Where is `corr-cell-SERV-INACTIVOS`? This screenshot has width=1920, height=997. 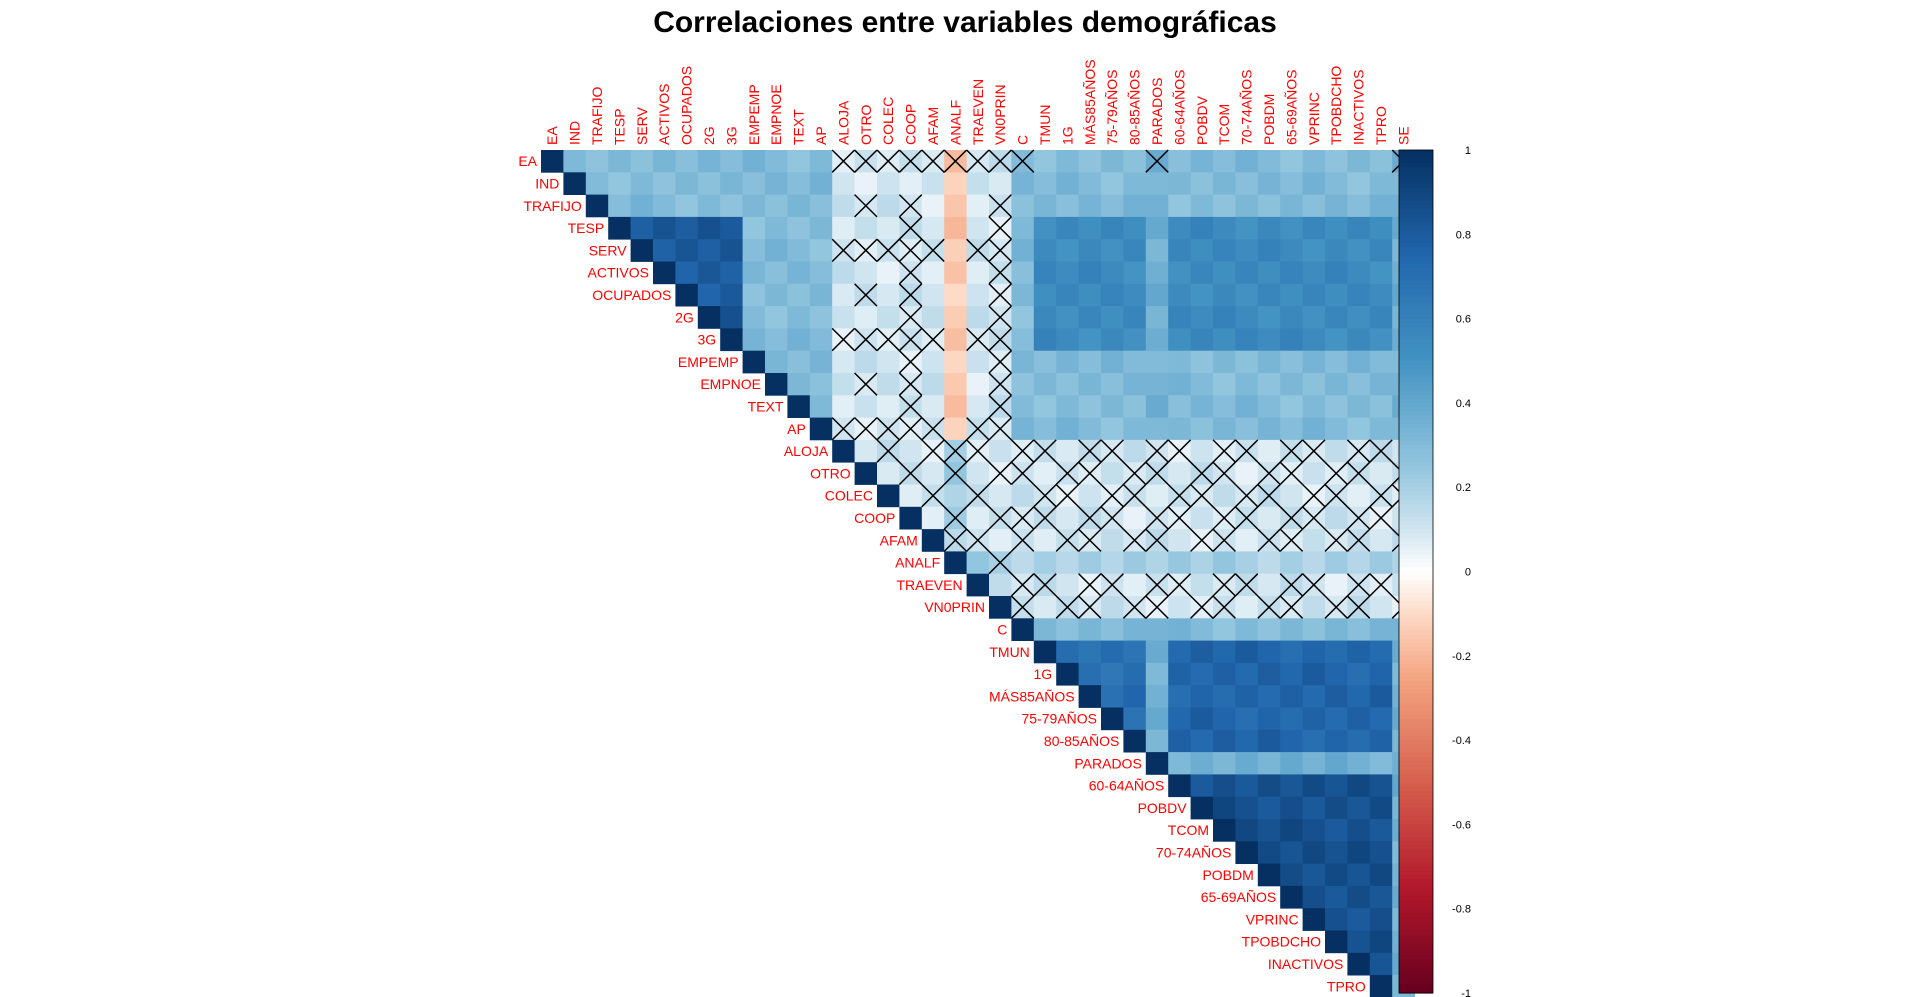
corr-cell-SERV-INACTIVOS is located at coordinates (1359, 250).